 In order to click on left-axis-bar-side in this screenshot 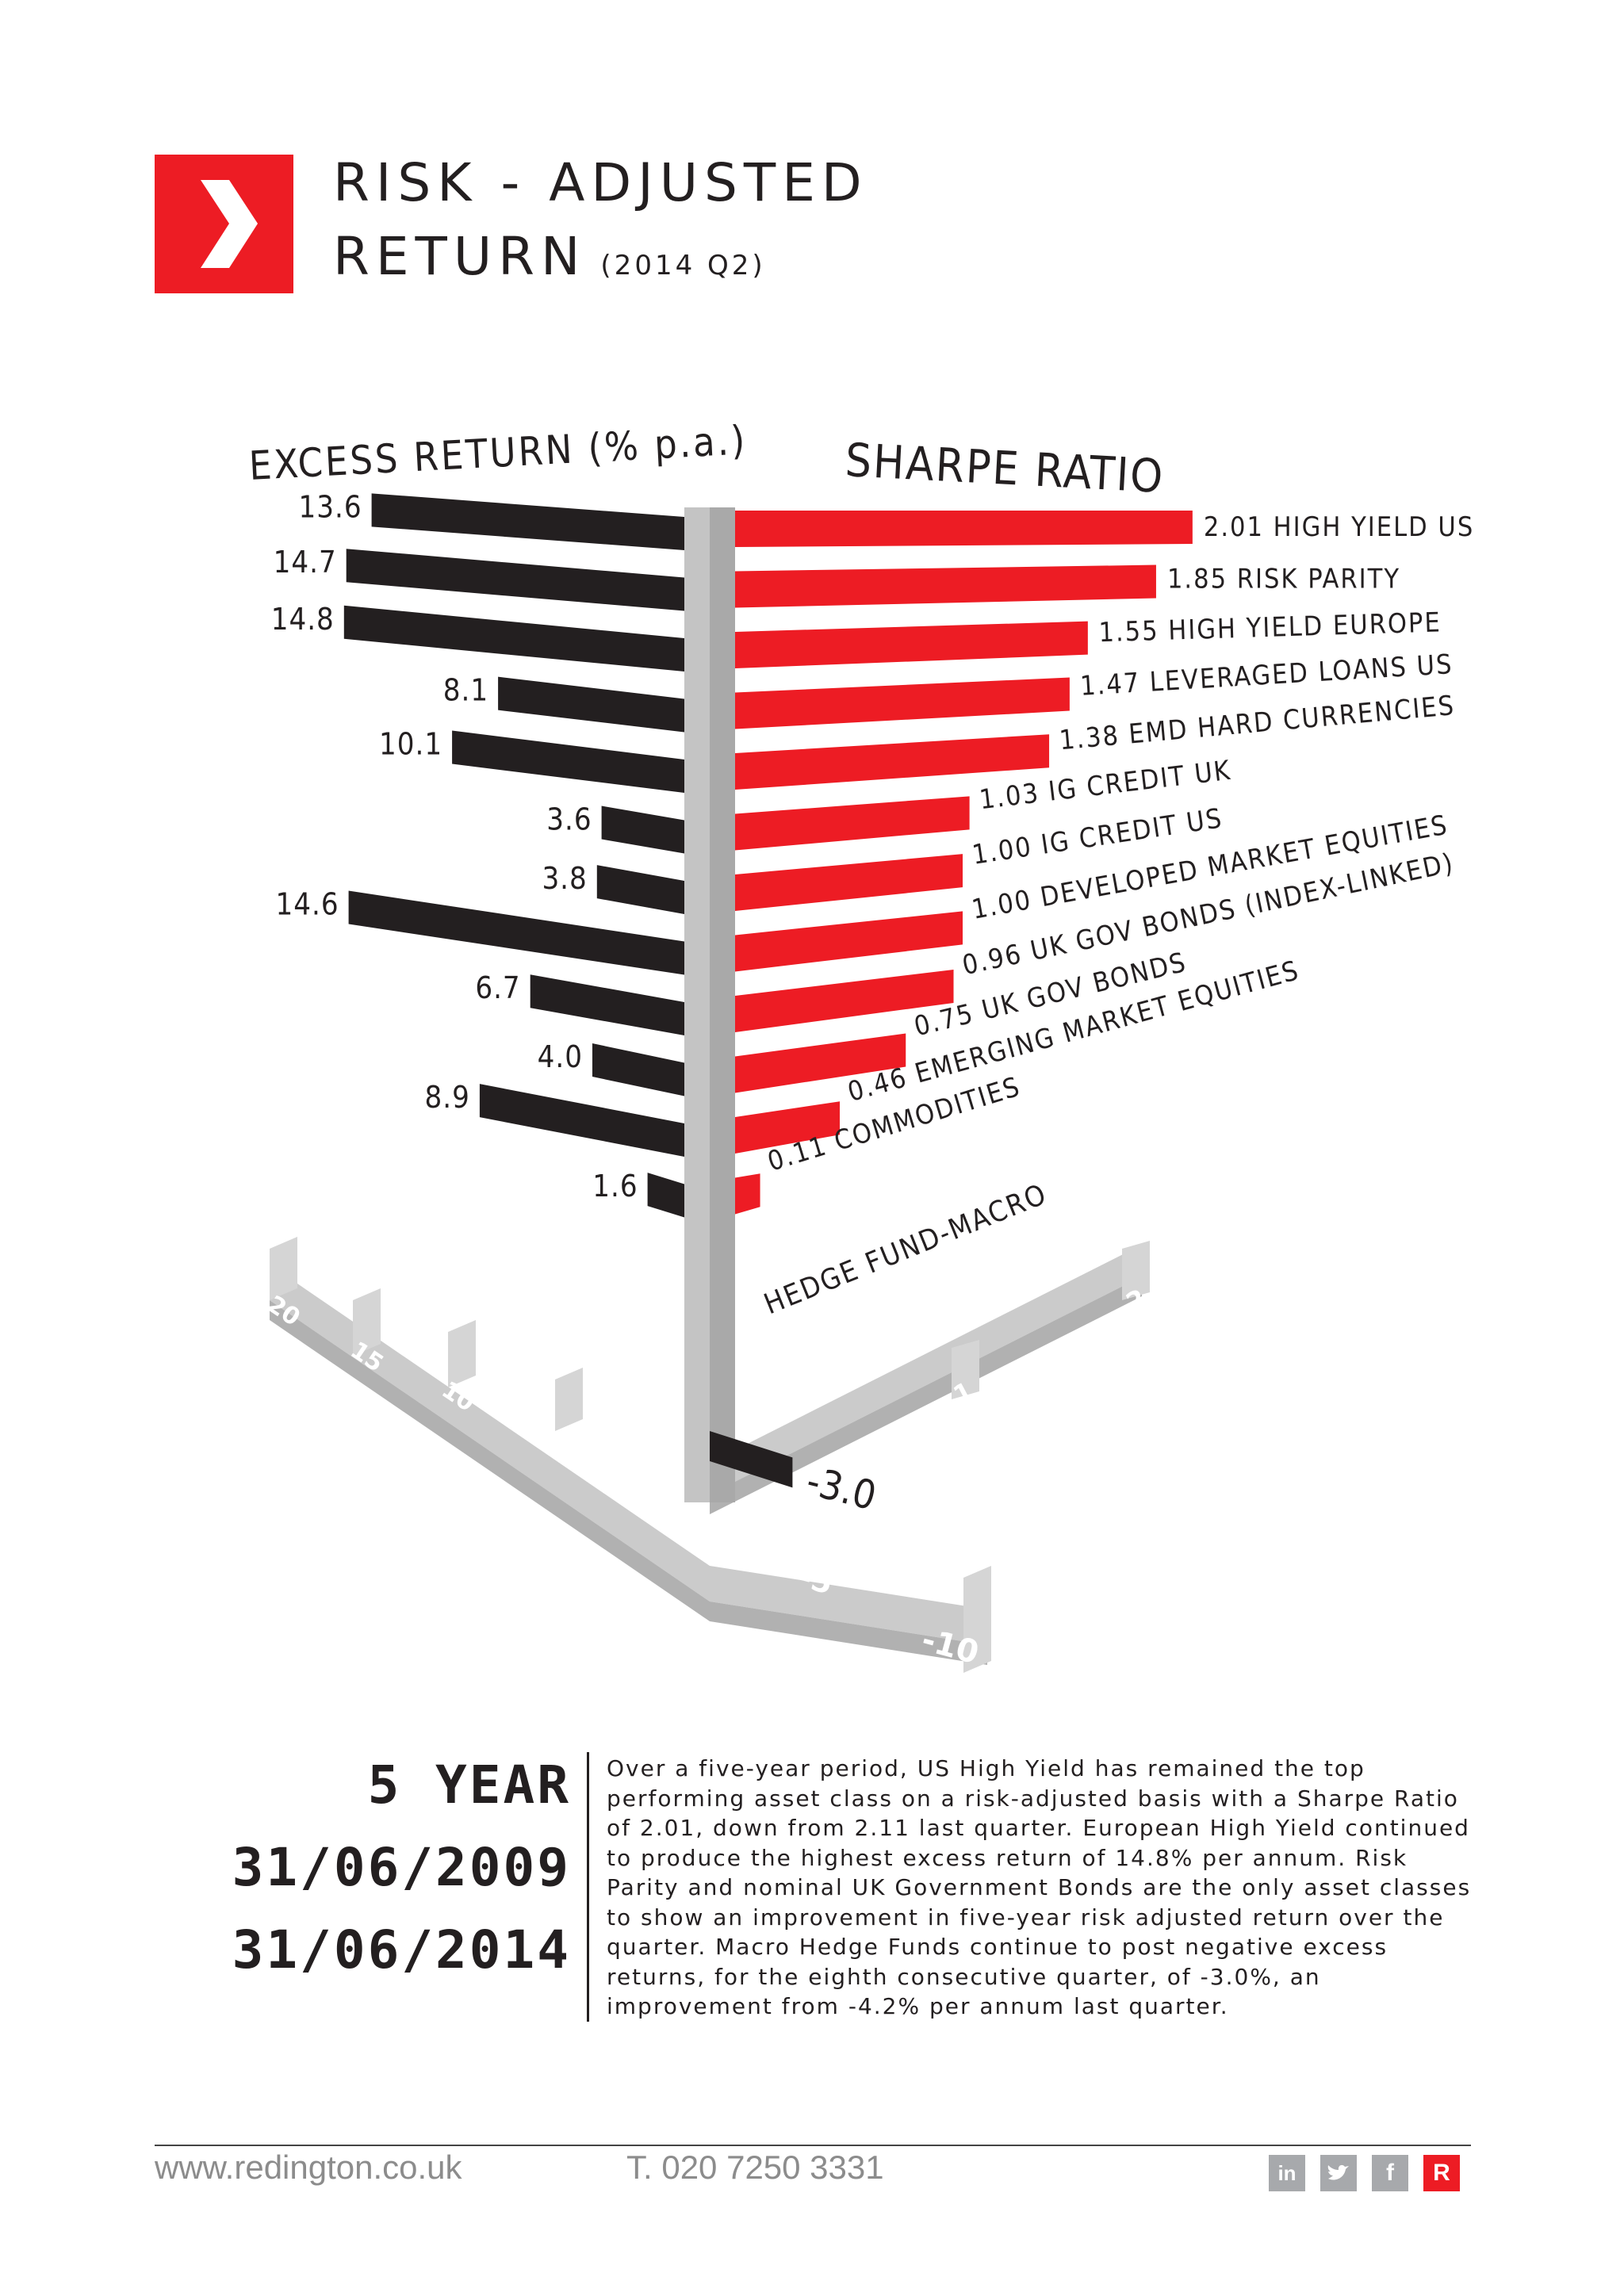, I will do `click(490, 1460)`.